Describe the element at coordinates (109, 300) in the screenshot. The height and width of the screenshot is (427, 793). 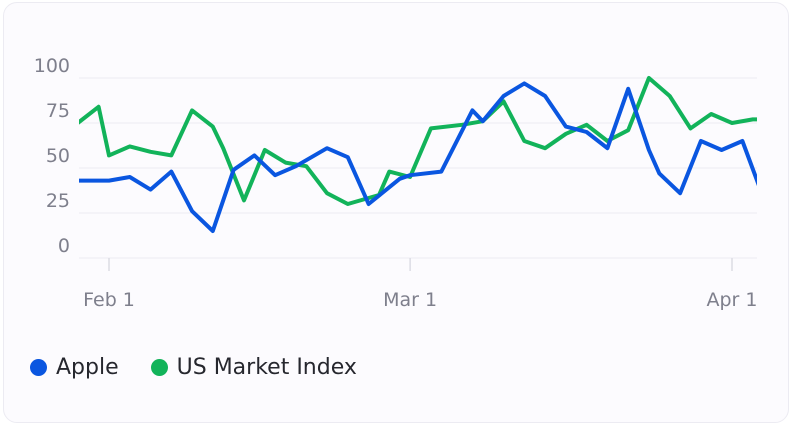
I see `x-tick-label-0: Feb 1` at that location.